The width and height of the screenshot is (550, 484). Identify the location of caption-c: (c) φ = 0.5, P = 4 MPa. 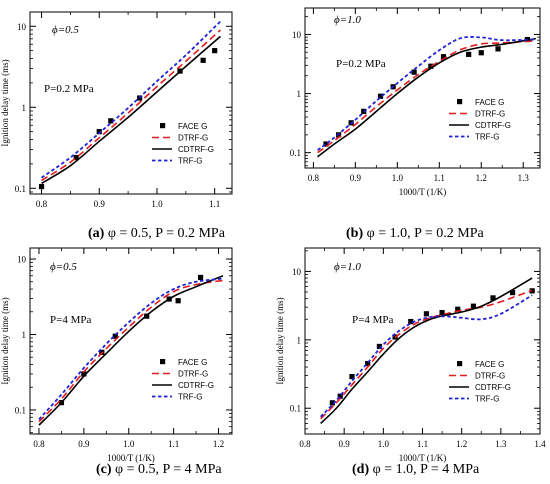
(159, 469).